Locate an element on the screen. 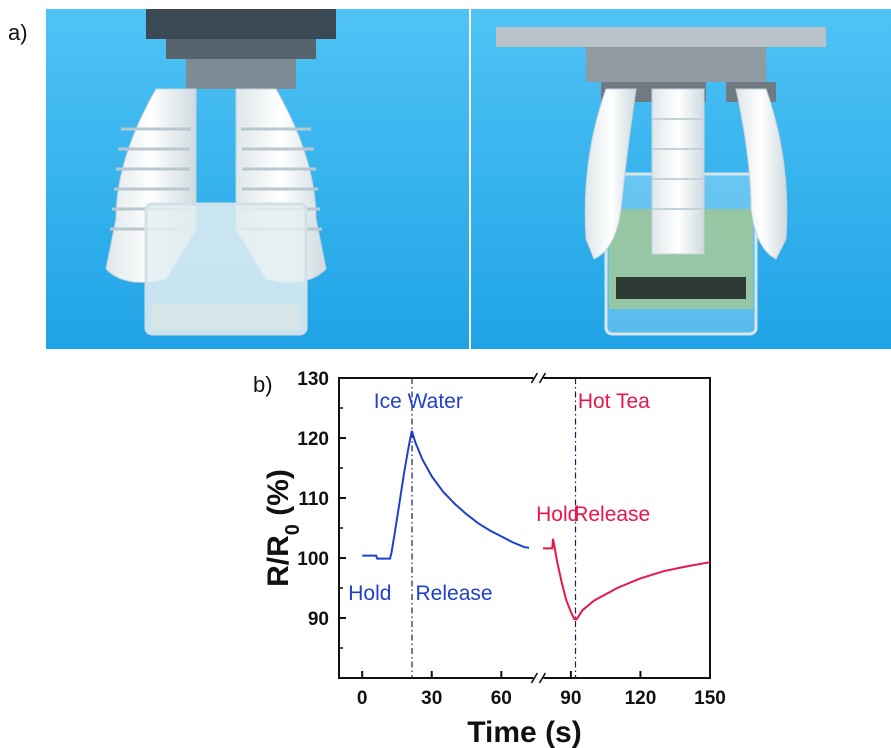 The width and height of the screenshot is (891, 748). photo-divider is located at coordinates (470, 179).